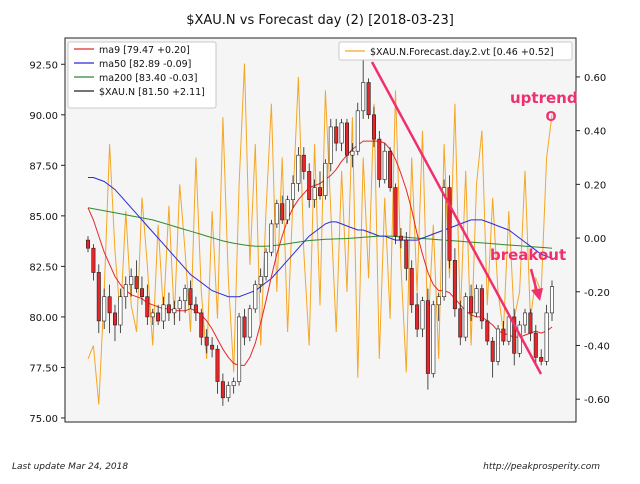  What do you see at coordinates (595, 78) in the screenshot?
I see `right-tick-label: 0.60` at bounding box center [595, 78].